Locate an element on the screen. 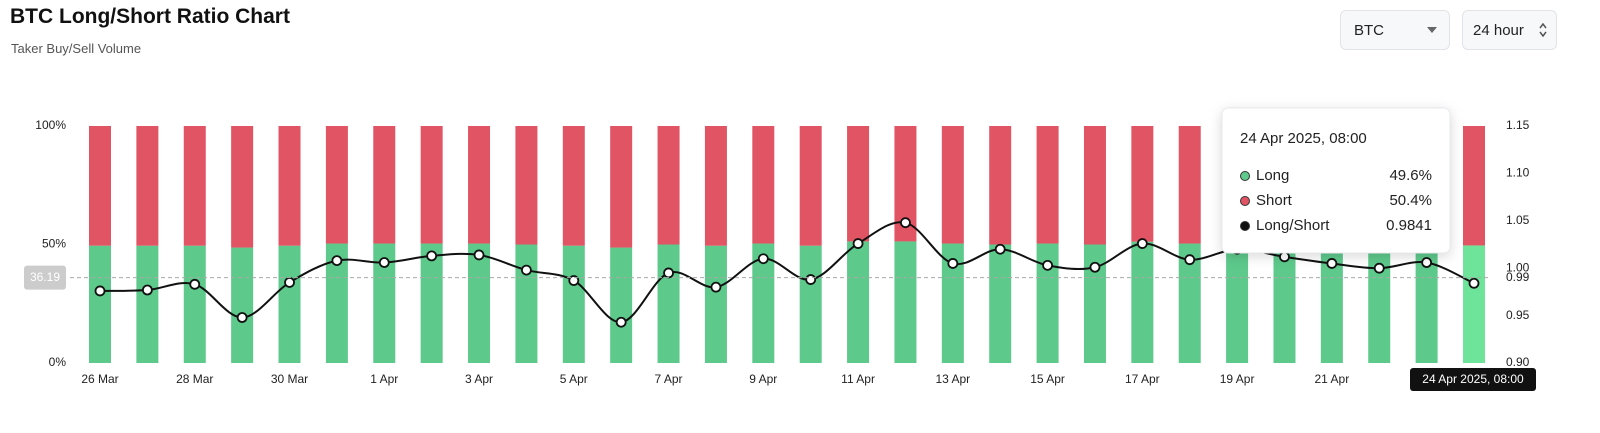  x-tick-label: 17 Apr is located at coordinates (1142, 379).